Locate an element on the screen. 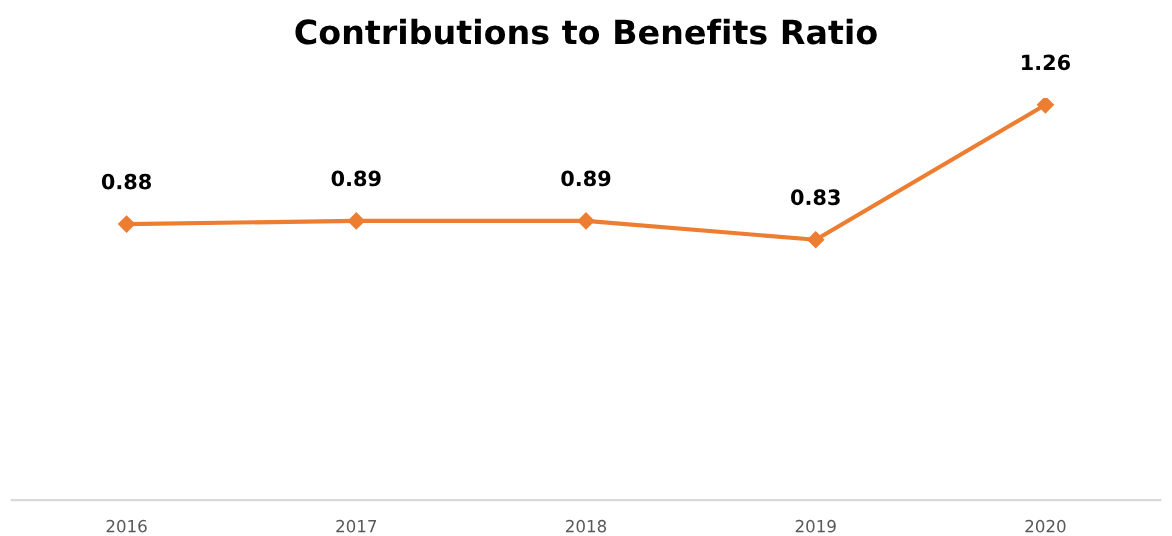 The height and width of the screenshot is (536, 1172). x-tick-label: 2019 is located at coordinates (815, 526).